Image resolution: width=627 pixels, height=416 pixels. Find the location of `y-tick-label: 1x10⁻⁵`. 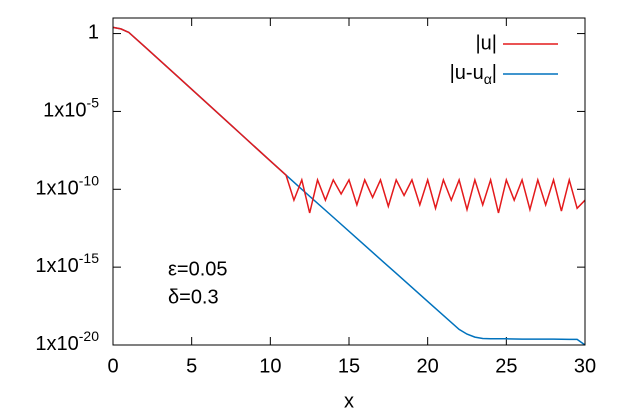

y-tick-label: 1x10⁻⁵ is located at coordinates (71, 108).